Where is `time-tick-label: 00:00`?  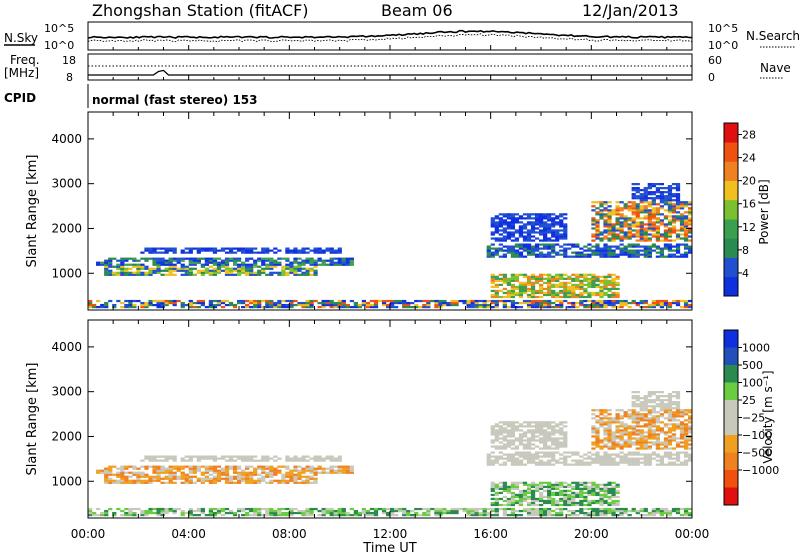 time-tick-label: 00:00 is located at coordinates (88, 534).